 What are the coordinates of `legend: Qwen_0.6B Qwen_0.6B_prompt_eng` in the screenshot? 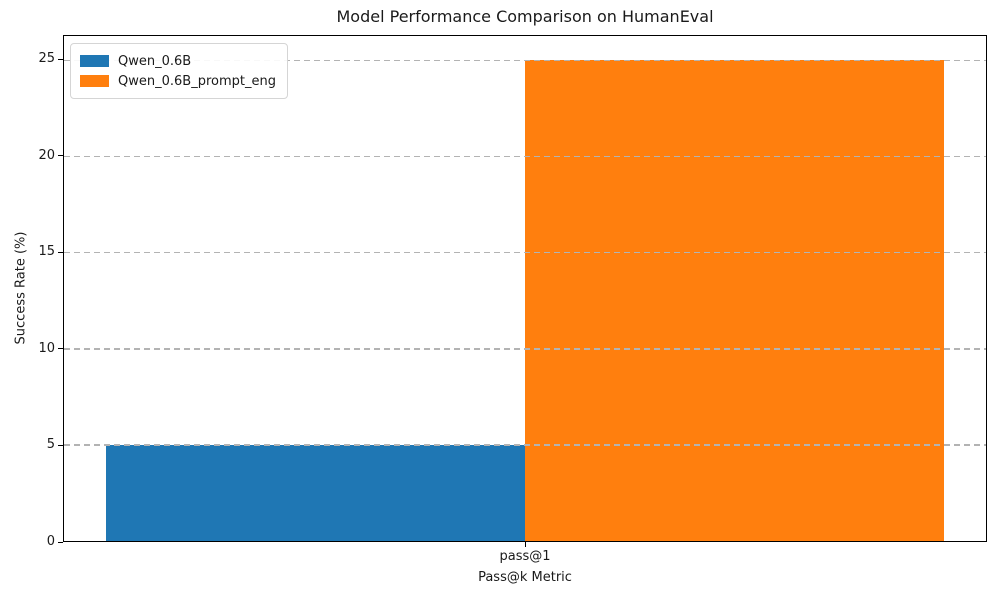 It's located at (179, 71).